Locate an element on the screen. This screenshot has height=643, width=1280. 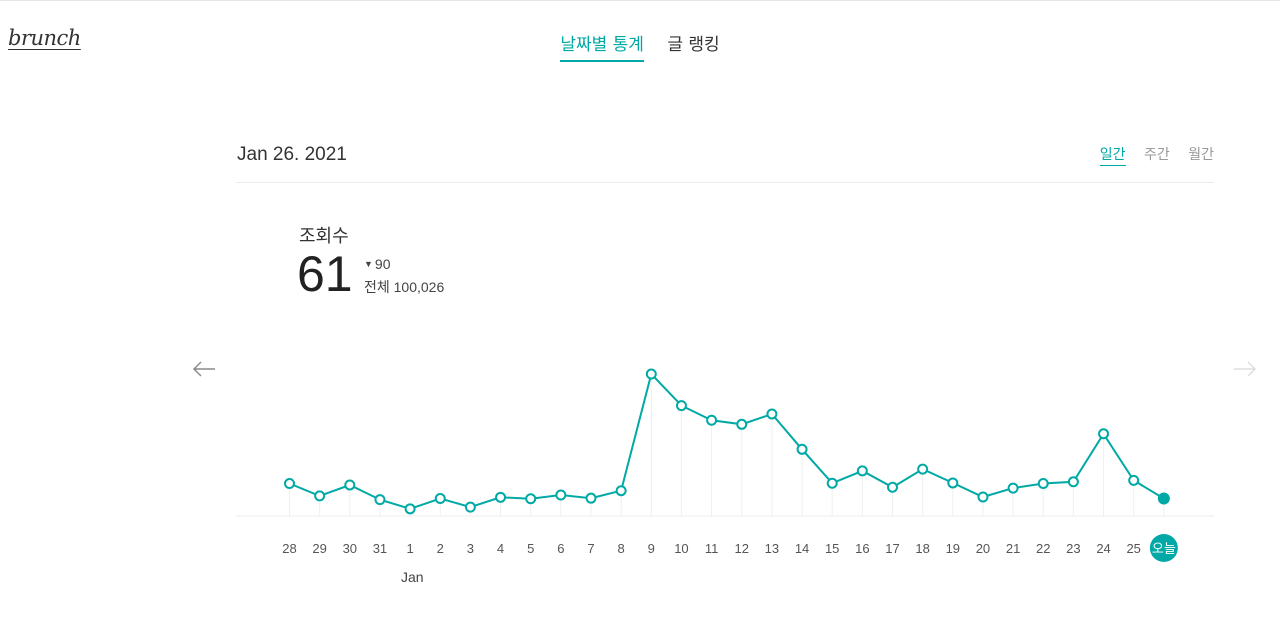
x-tick-label: 15 is located at coordinates (832, 548).